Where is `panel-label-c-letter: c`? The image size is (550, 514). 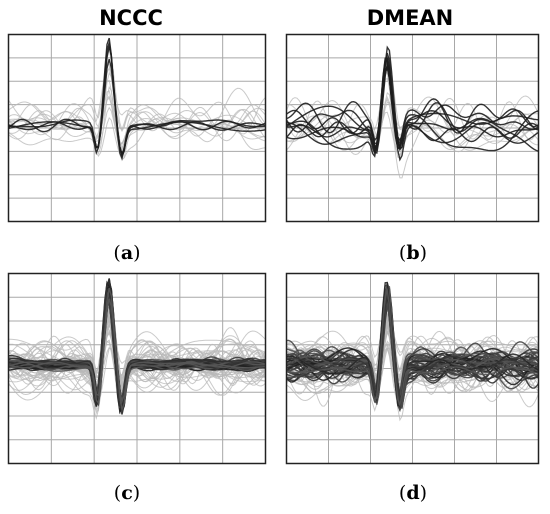 panel-label-c-letter: c is located at coordinates (127, 493).